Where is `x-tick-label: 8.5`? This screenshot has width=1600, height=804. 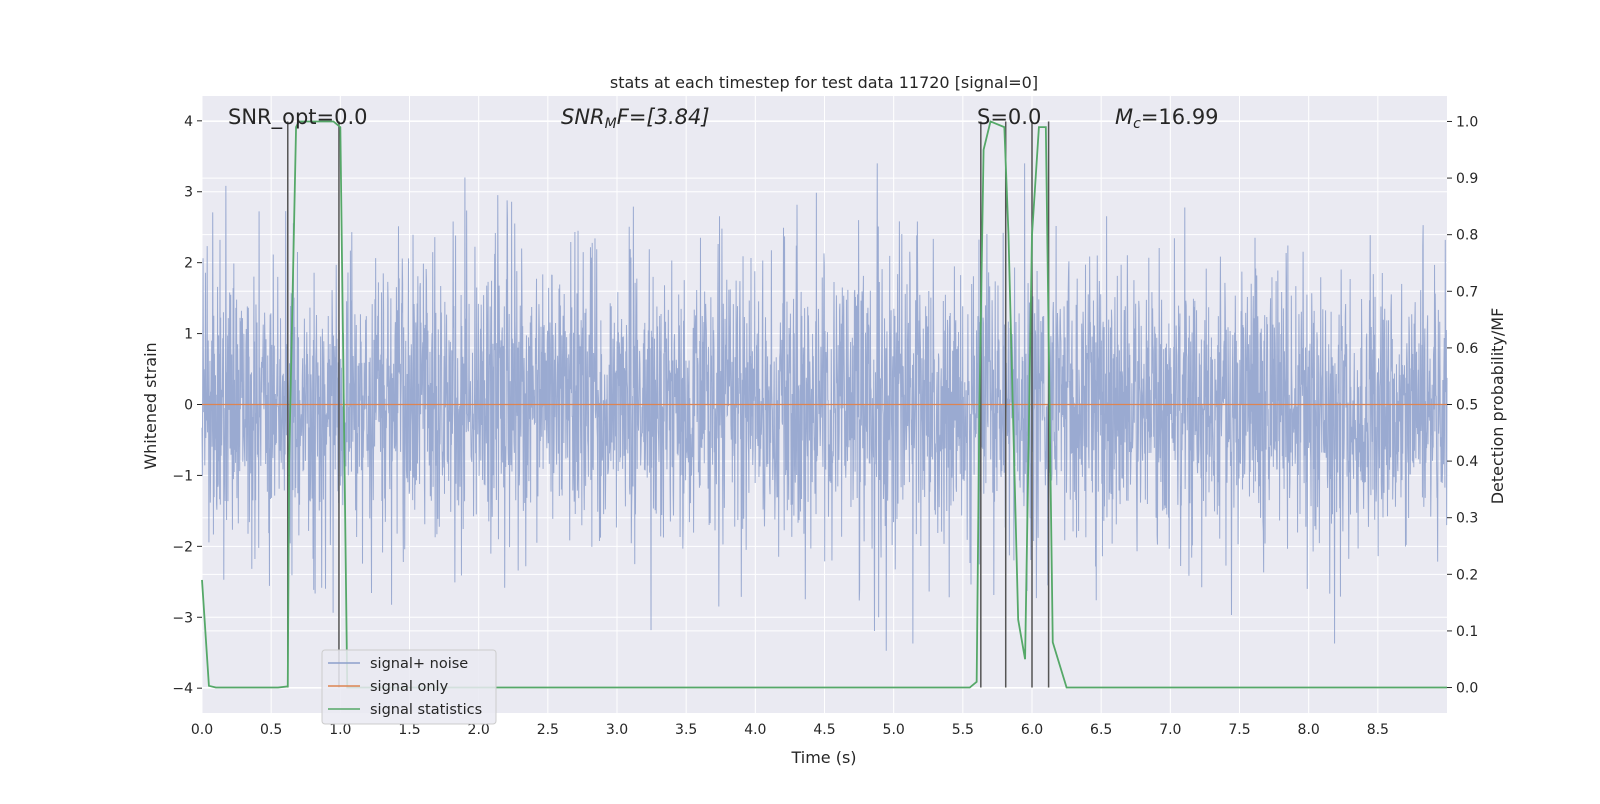
x-tick-label: 8.5 is located at coordinates (1378, 730).